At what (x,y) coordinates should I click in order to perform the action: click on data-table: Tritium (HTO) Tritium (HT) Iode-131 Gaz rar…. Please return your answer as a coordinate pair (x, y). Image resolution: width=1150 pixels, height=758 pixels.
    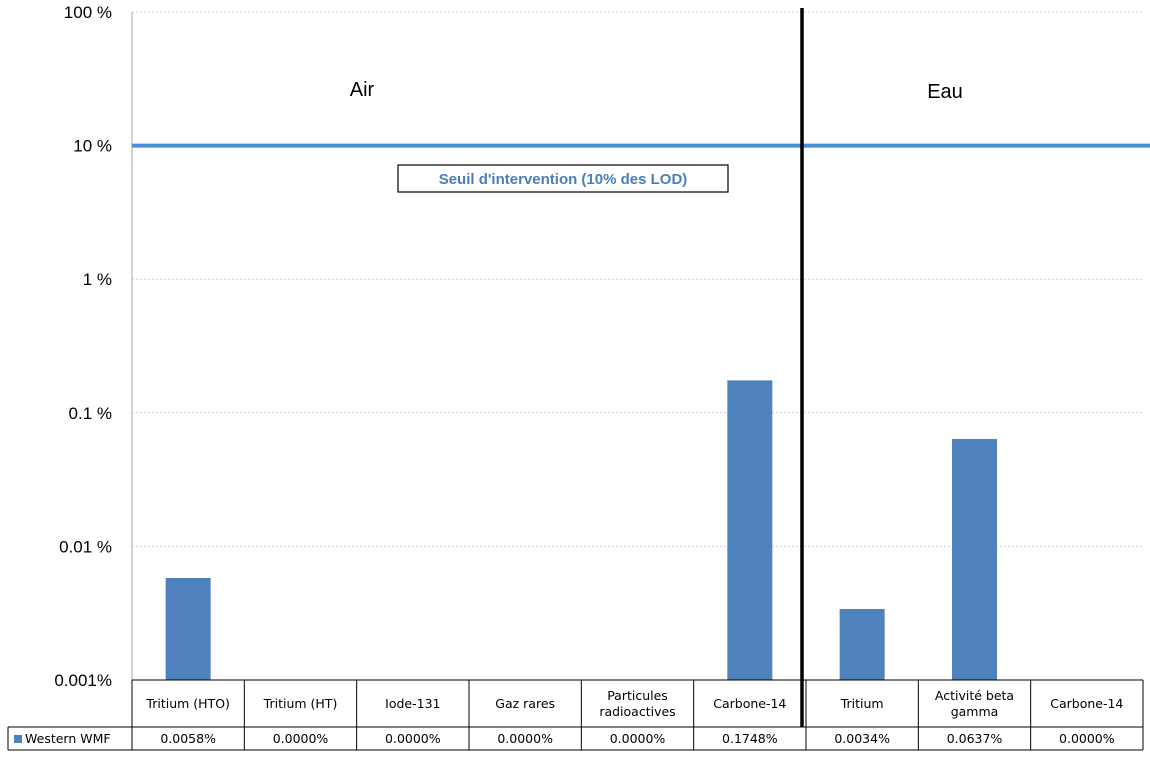
    Looking at the image, I should click on (575, 715).